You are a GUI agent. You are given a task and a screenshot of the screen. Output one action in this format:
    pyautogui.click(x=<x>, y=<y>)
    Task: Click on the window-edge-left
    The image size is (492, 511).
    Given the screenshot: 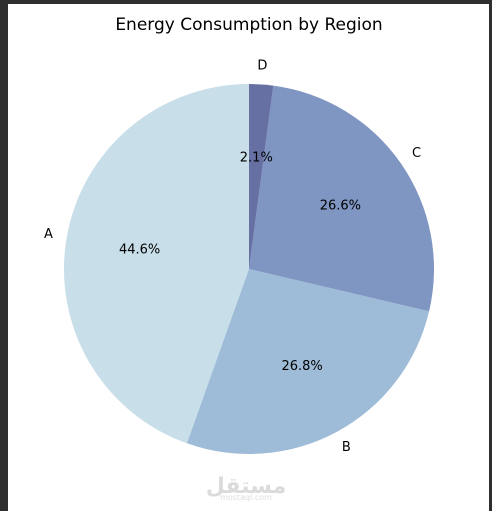 What is the action you would take?
    pyautogui.click(x=4, y=255)
    